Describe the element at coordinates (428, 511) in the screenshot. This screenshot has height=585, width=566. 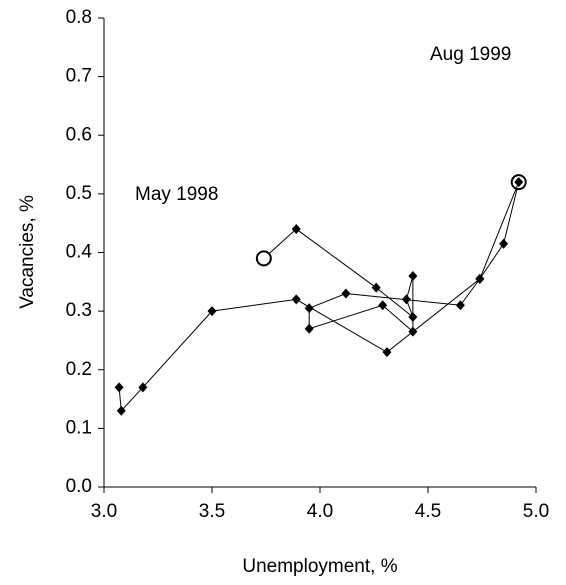
I see `x-tick-label: 4.5` at that location.